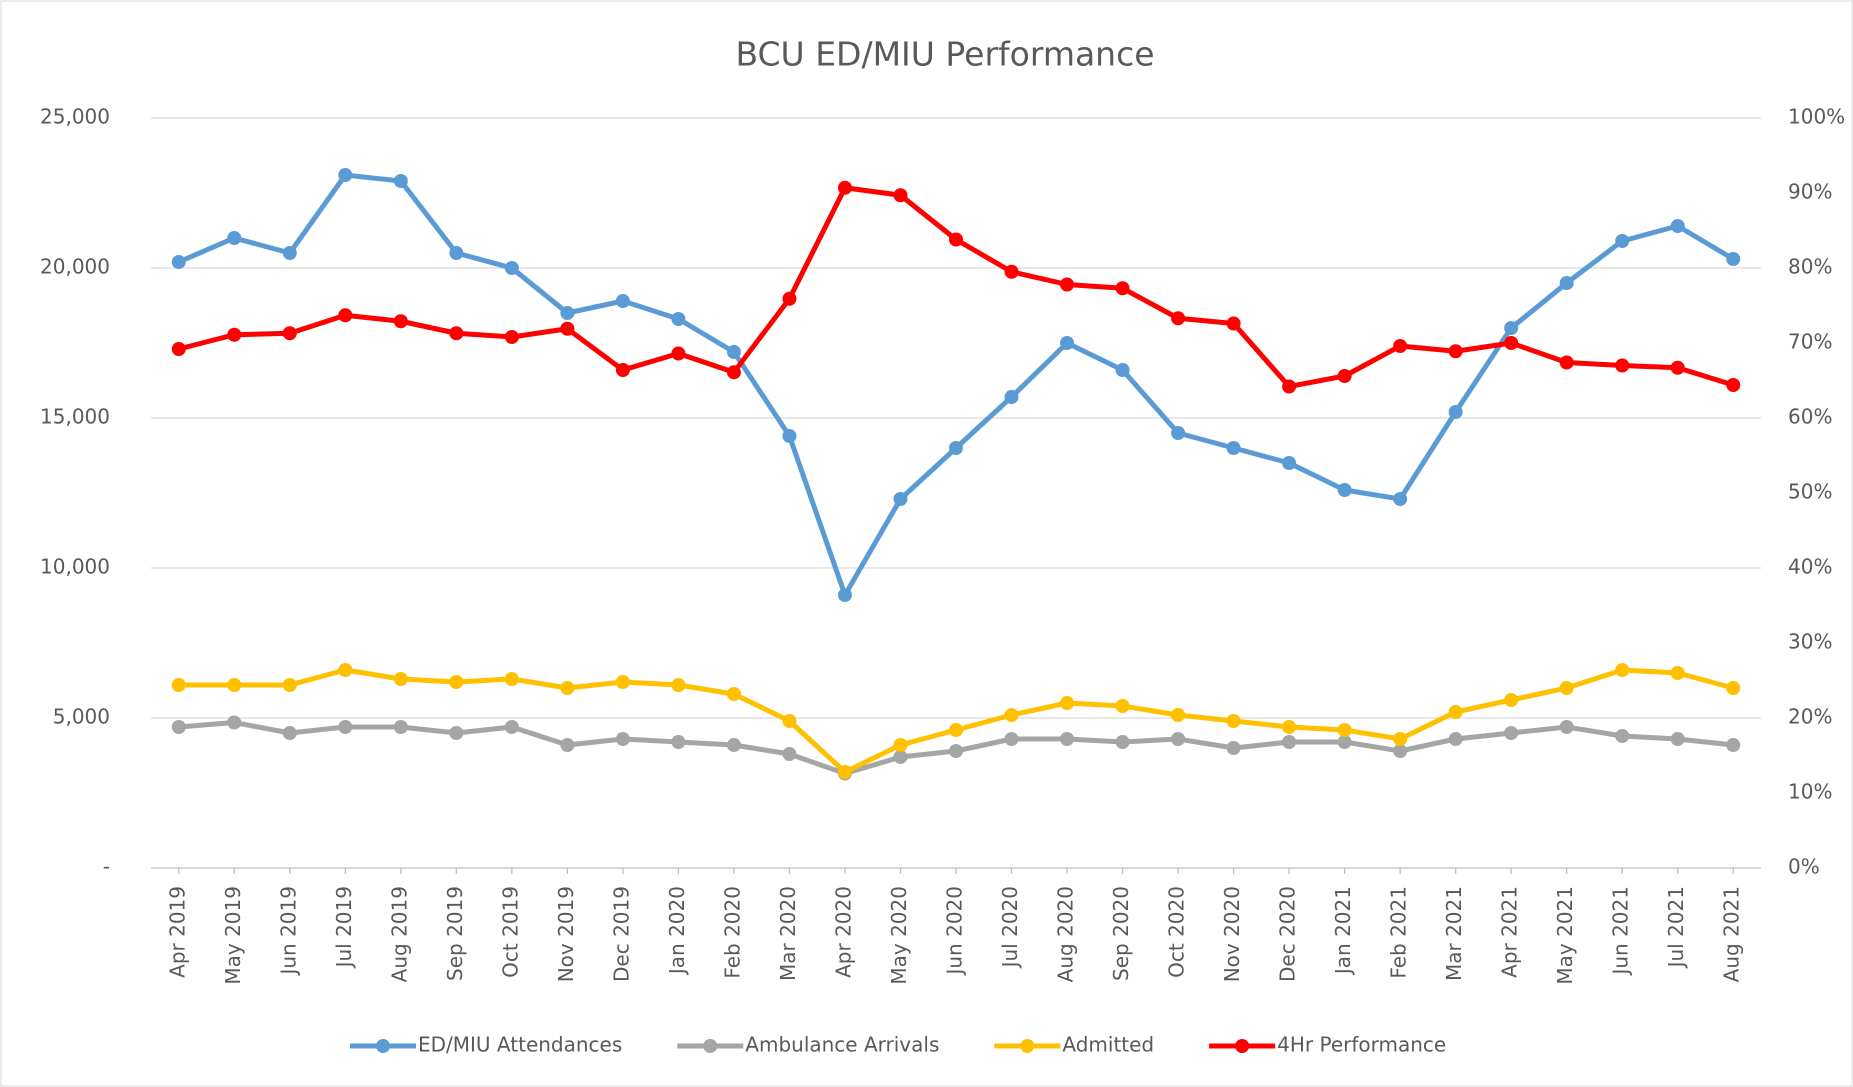 This screenshot has width=1853, height=1087. What do you see at coordinates (1121, 933) in the screenshot?
I see `x-tick-label: Sep 2020` at bounding box center [1121, 933].